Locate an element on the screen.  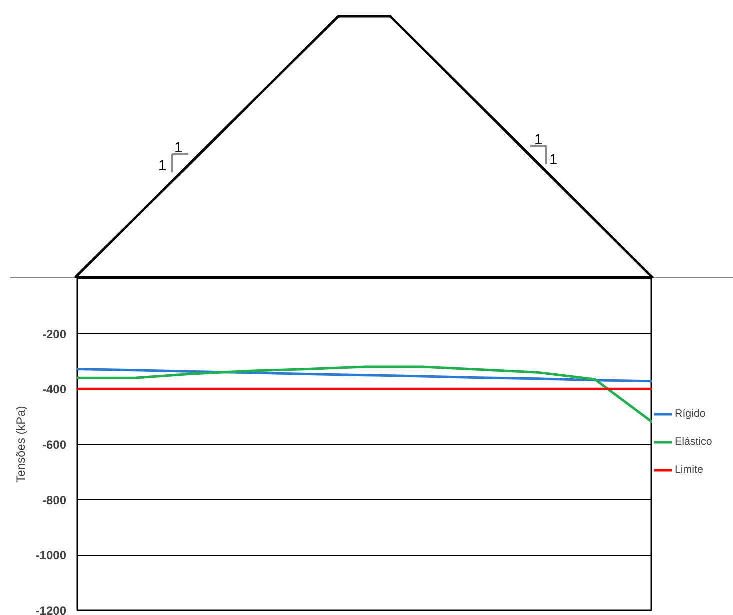
legend-label: Limite is located at coordinates (689, 470).